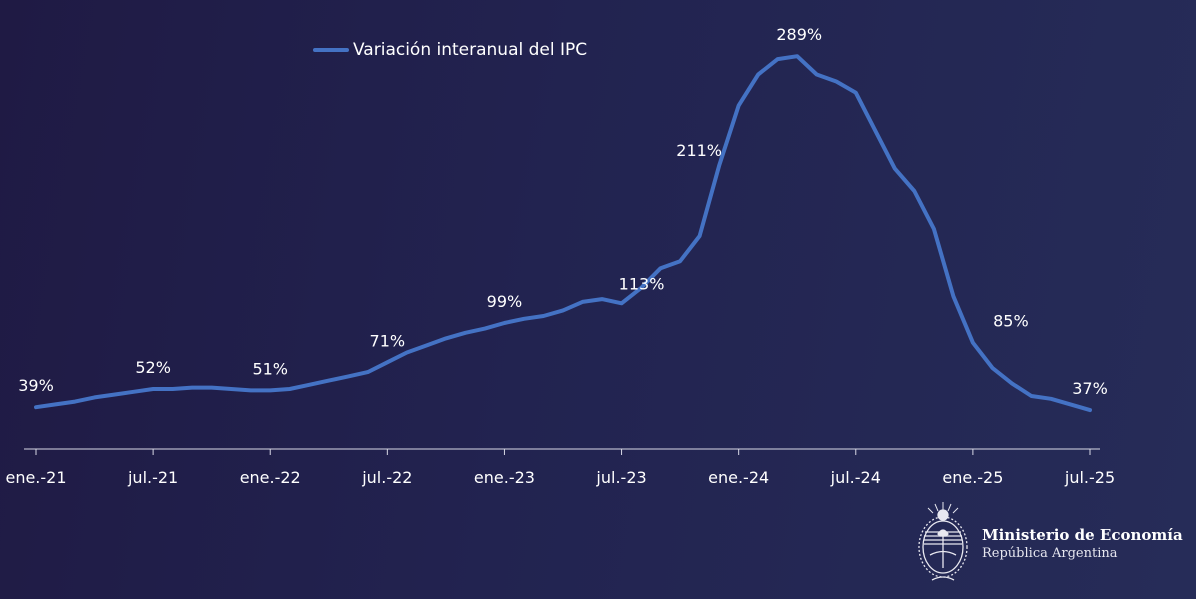 This screenshot has width=1196, height=599. Describe the element at coordinates (1011, 321) in the screenshot. I see `data-label: 85%` at that location.